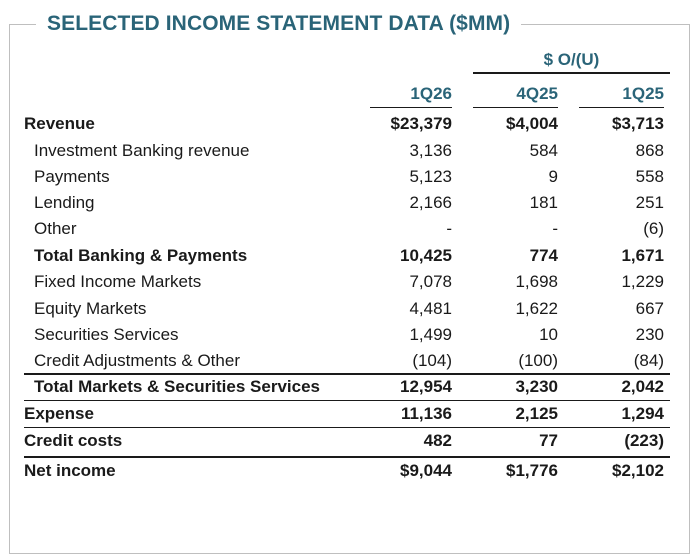 The image size is (700, 558). Describe the element at coordinates (279, 24) in the screenshot. I see `table-title: SELECTED INCOME STATEMENT DATA ($MM)` at that location.